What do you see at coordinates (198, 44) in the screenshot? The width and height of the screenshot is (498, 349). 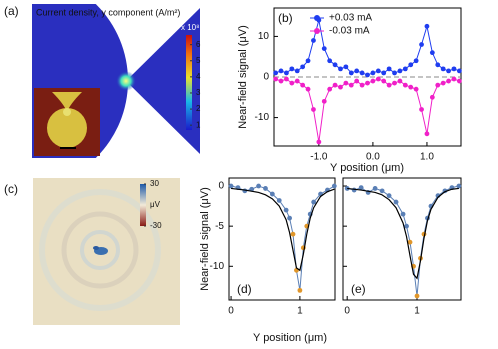 I see `colorbar-tick-label: 6` at bounding box center [198, 44].